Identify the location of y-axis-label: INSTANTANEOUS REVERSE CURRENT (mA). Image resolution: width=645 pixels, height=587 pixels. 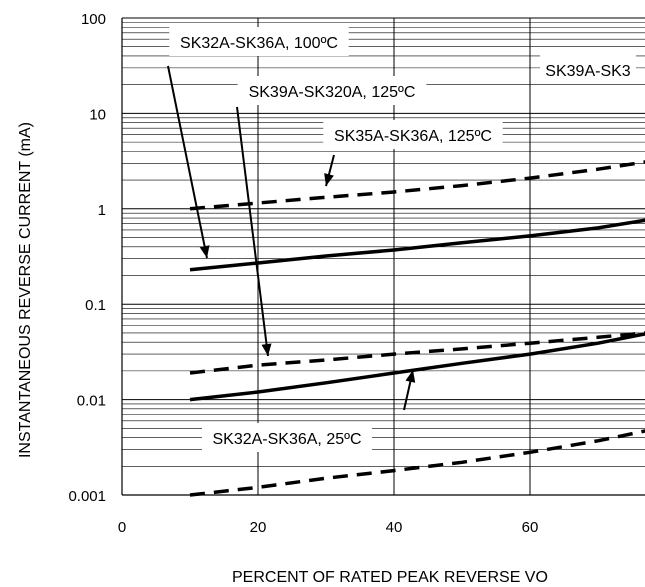
(25, 290).